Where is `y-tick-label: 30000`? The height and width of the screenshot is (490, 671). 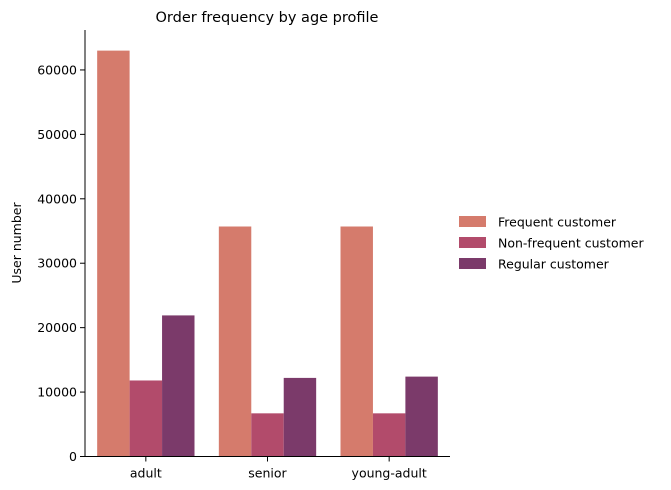
y-tick-label: 30000 is located at coordinates (57, 263).